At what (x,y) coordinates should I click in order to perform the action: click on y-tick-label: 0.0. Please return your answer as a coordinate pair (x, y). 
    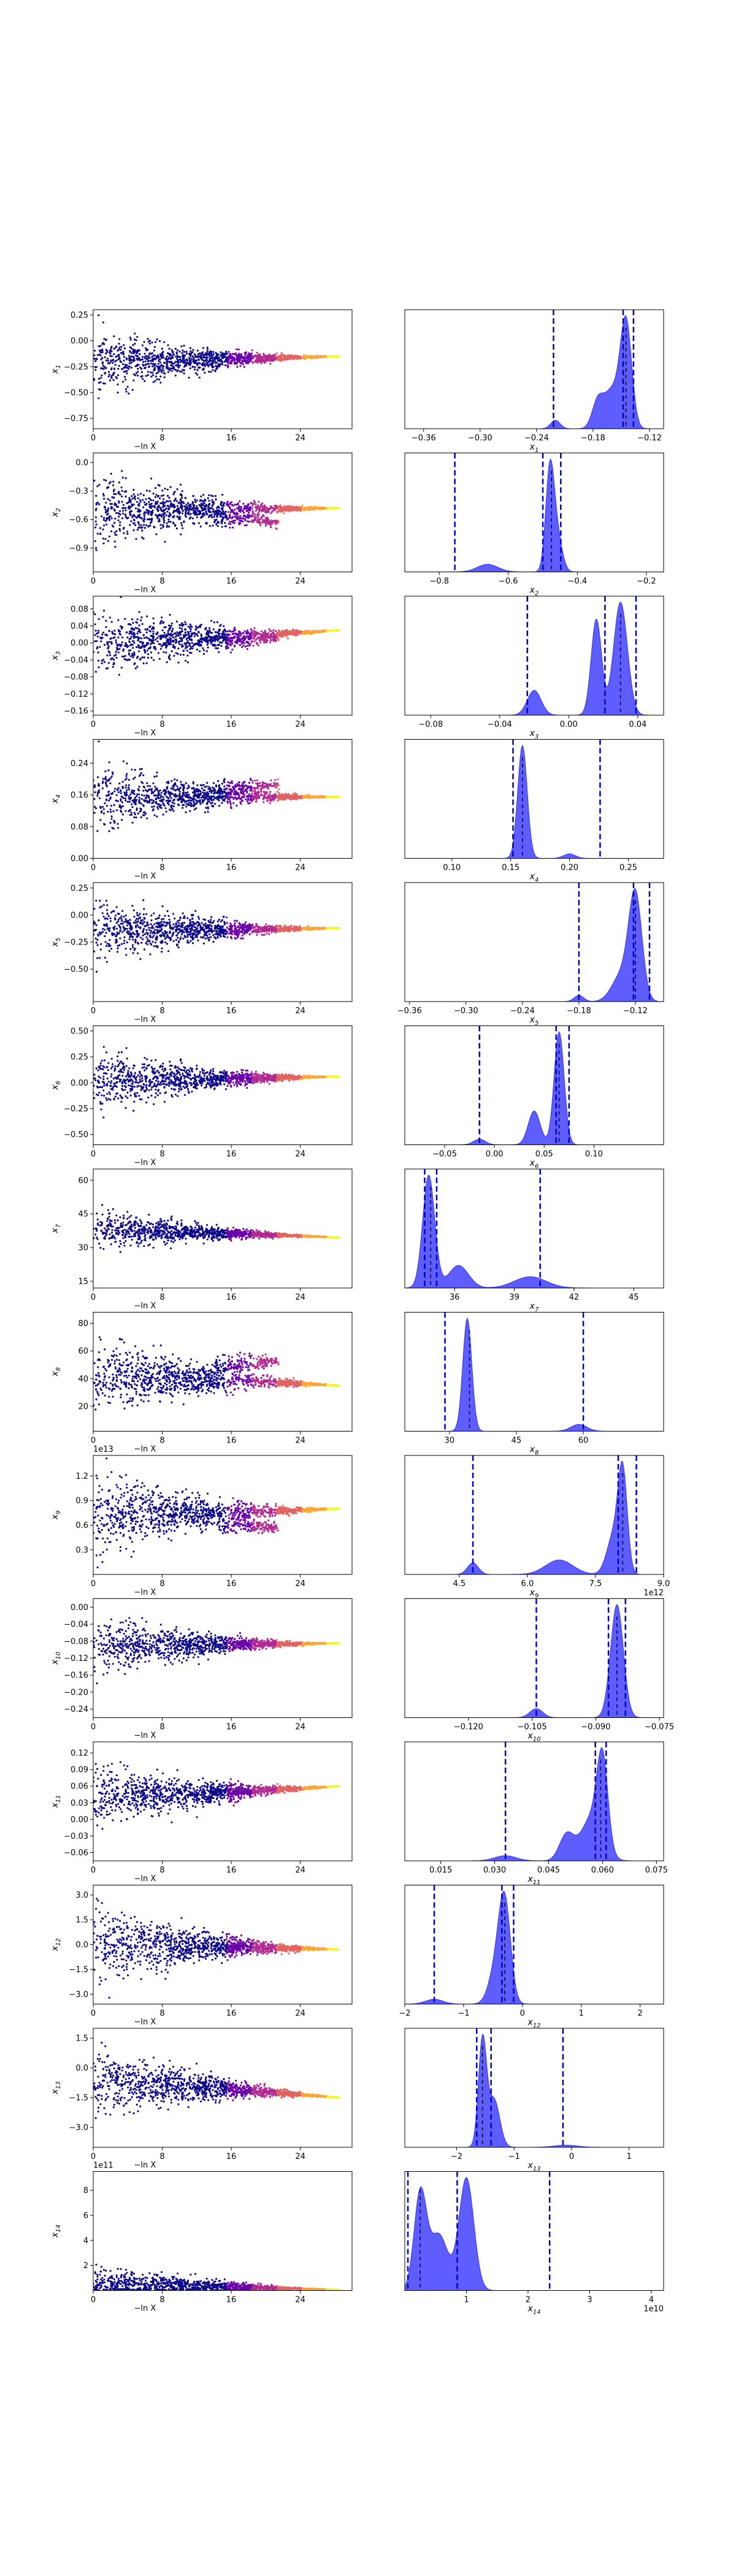
    Looking at the image, I should click on (81, 463).